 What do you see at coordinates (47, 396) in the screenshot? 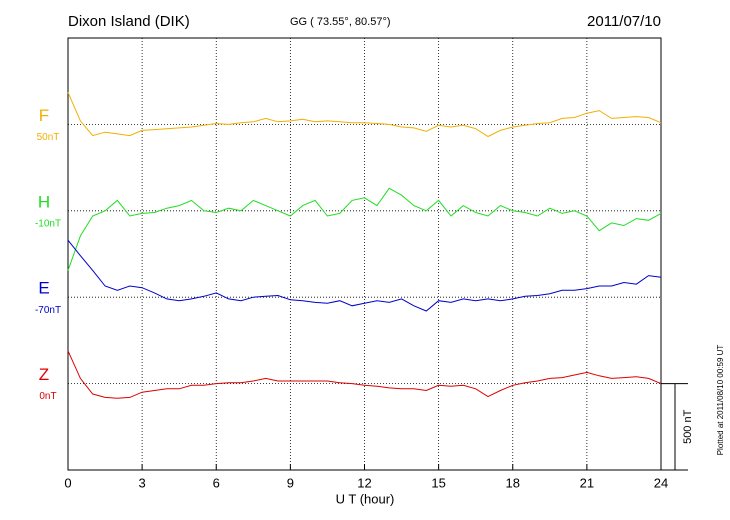
I see `series-baseline-label: 0nT` at bounding box center [47, 396].